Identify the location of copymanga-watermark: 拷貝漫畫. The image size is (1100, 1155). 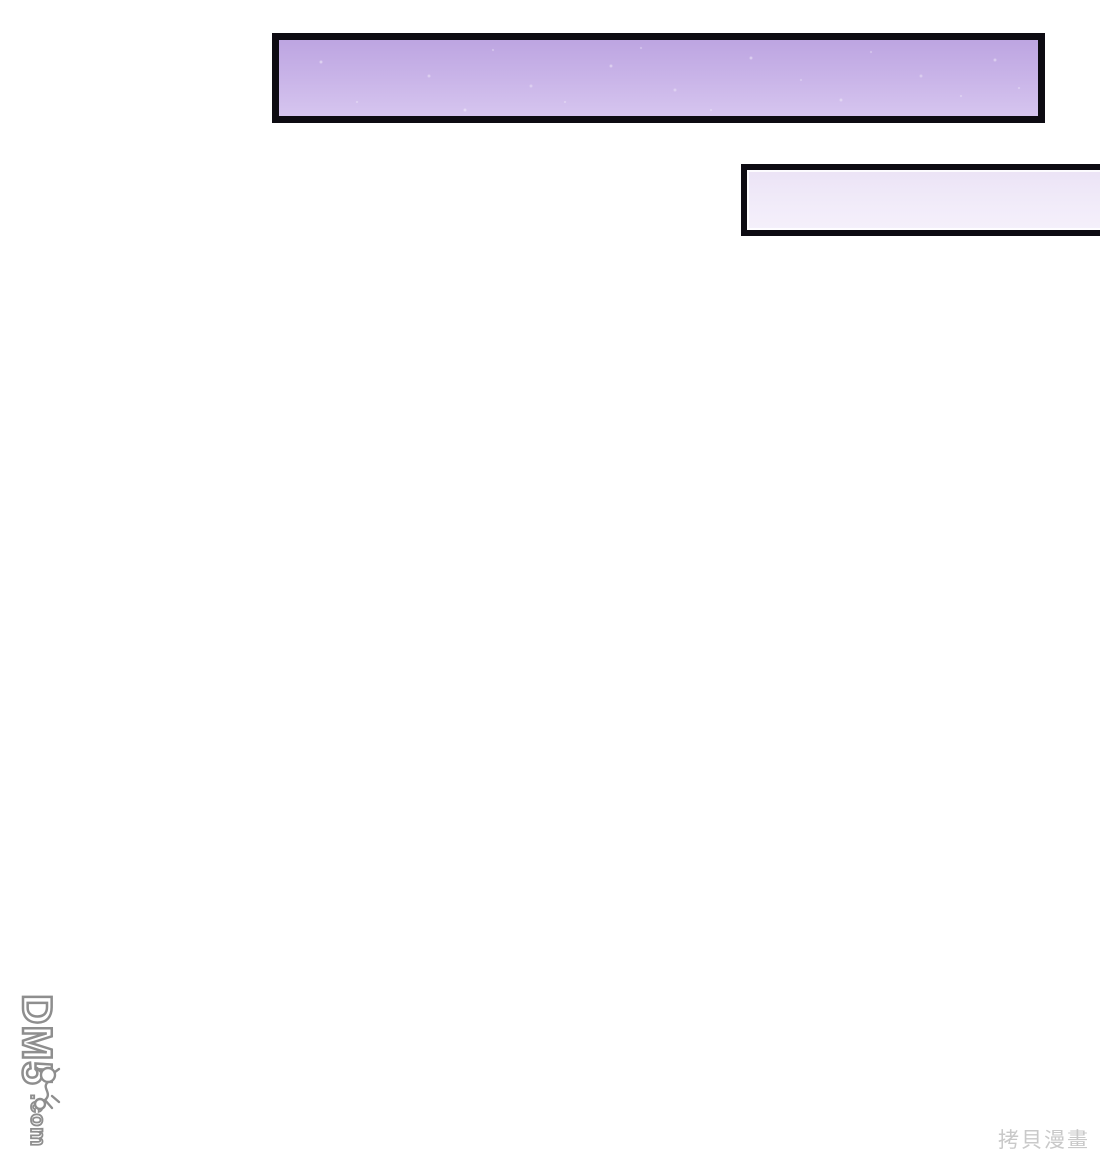
(1044, 1140).